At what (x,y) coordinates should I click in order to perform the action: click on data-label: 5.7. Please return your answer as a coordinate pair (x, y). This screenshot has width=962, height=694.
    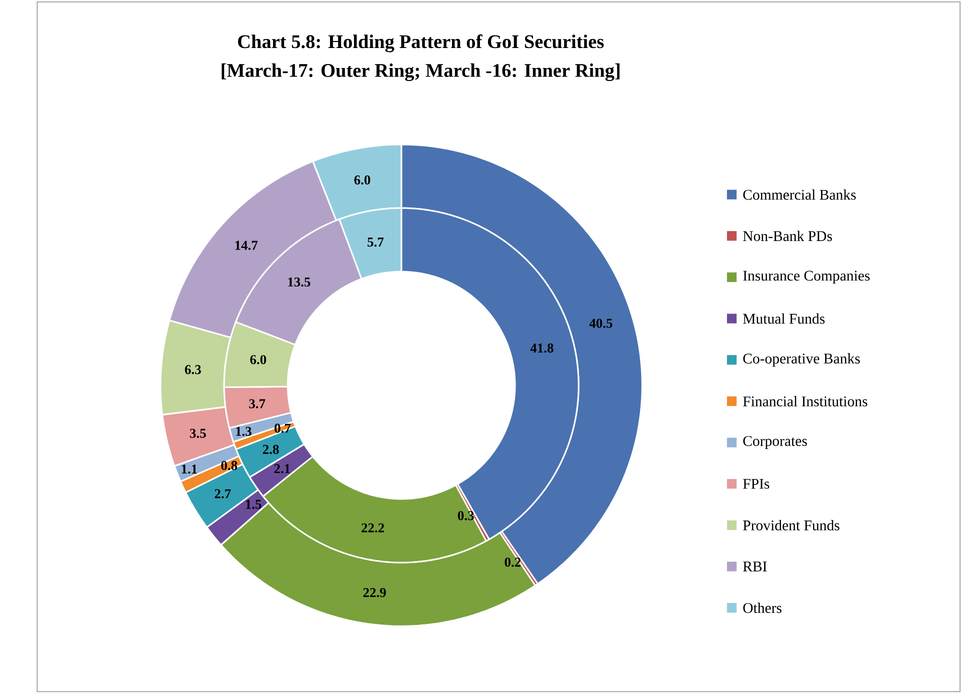
    Looking at the image, I should click on (376, 242).